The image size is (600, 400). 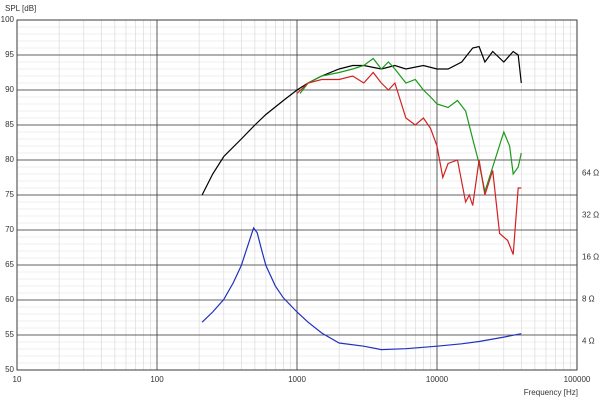 What do you see at coordinates (9, 54) in the screenshot?
I see `y-tick-label: 95` at bounding box center [9, 54].